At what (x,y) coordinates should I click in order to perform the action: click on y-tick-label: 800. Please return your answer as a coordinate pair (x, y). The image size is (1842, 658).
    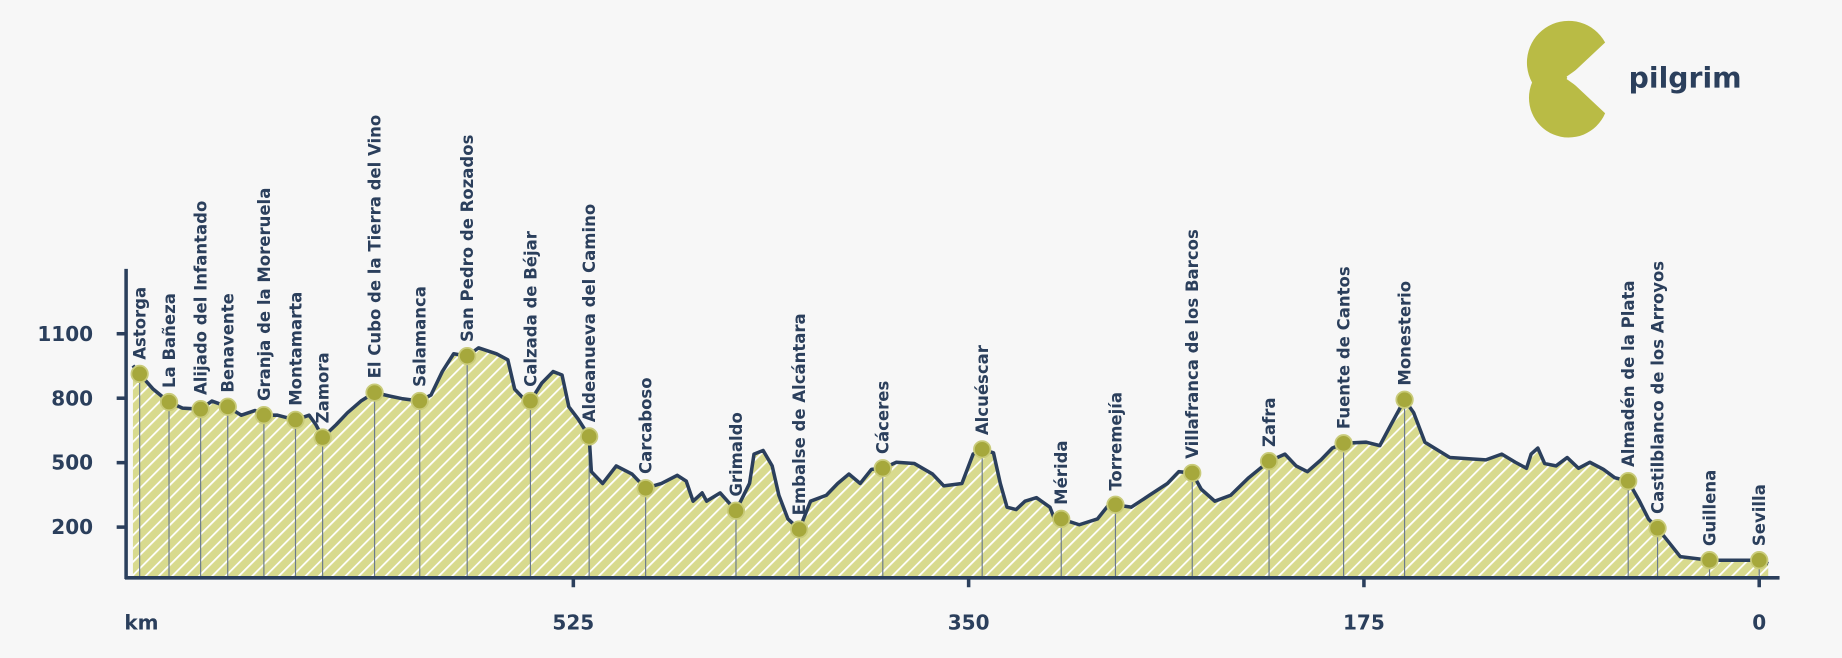
    Looking at the image, I should click on (72, 398).